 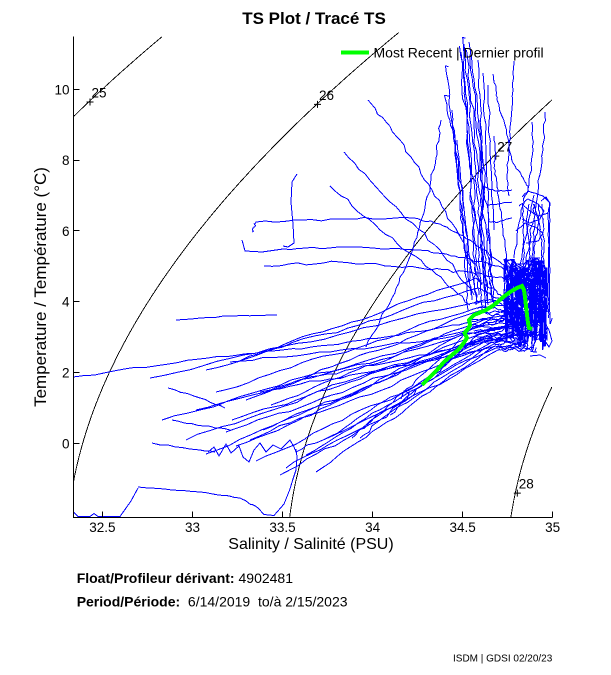 I want to click on svg-text:Period/Période: 6/14/2019 to: Period/Période: 6/14/2019 to/à 2/15/2023, so click(x=212, y=602).